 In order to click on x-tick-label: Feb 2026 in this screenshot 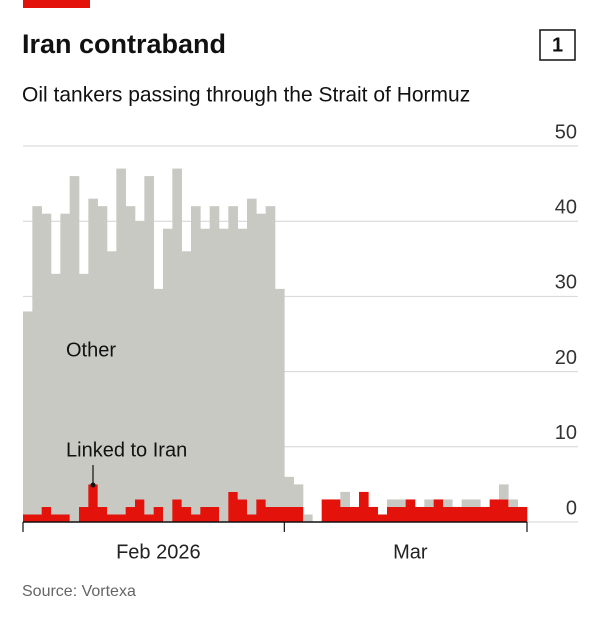, I will do `click(158, 552)`.